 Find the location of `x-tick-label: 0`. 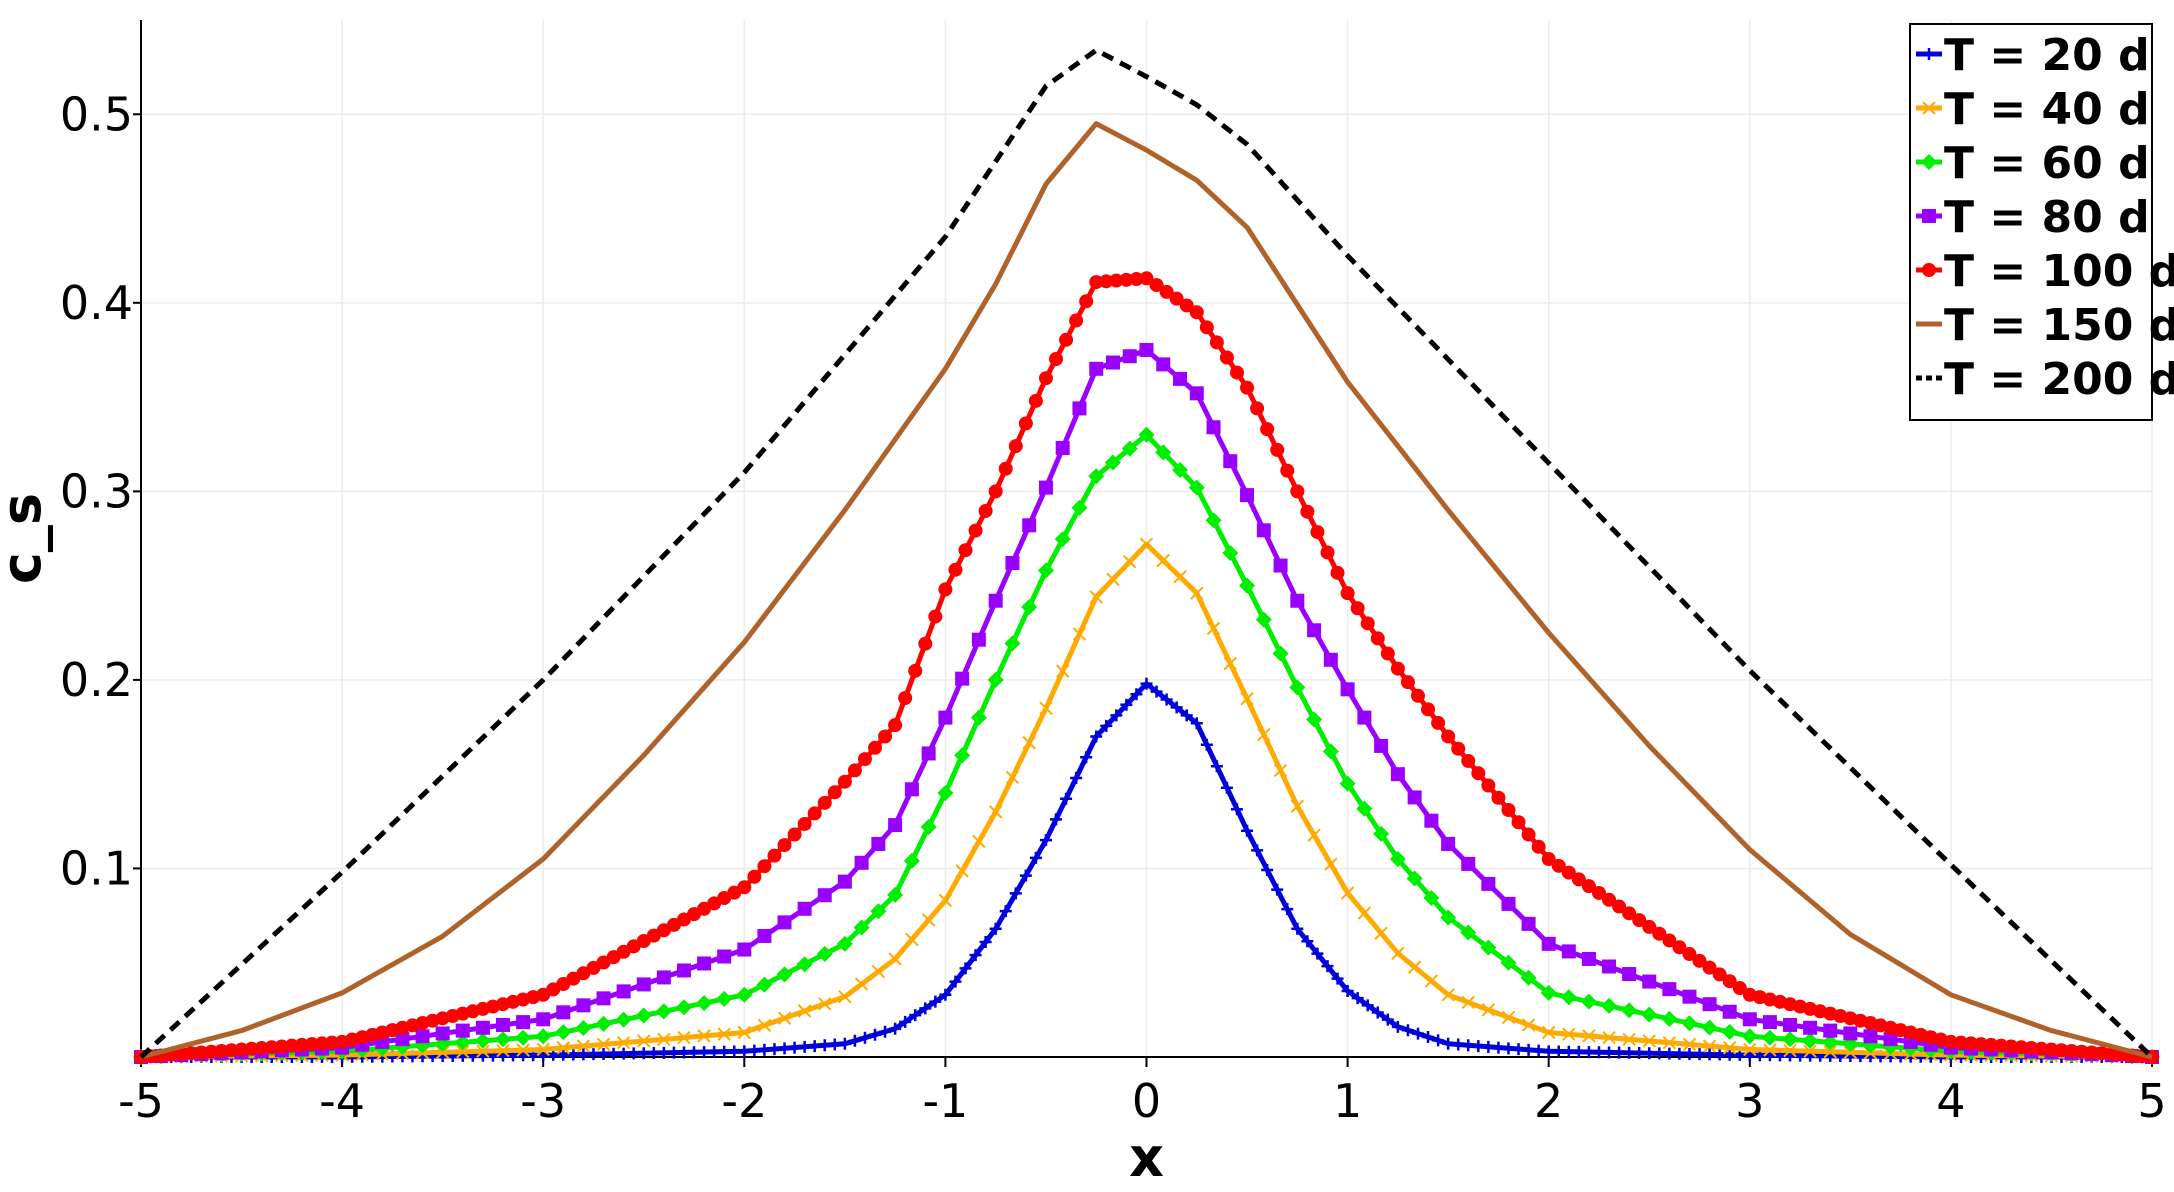

x-tick-label: 0 is located at coordinates (1146, 1101).